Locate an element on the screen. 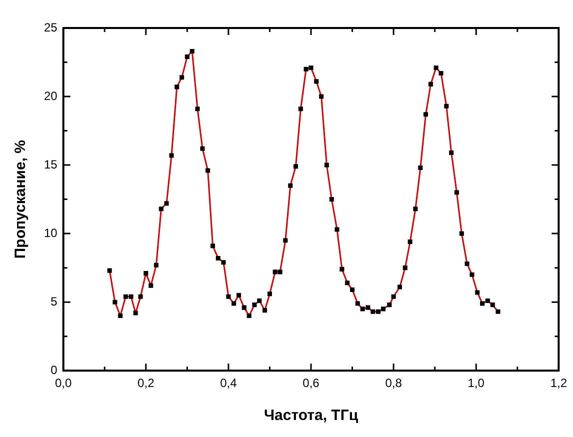 This screenshot has height=437, width=573. y-axis-title: Пропускание, % is located at coordinates (21, 199).